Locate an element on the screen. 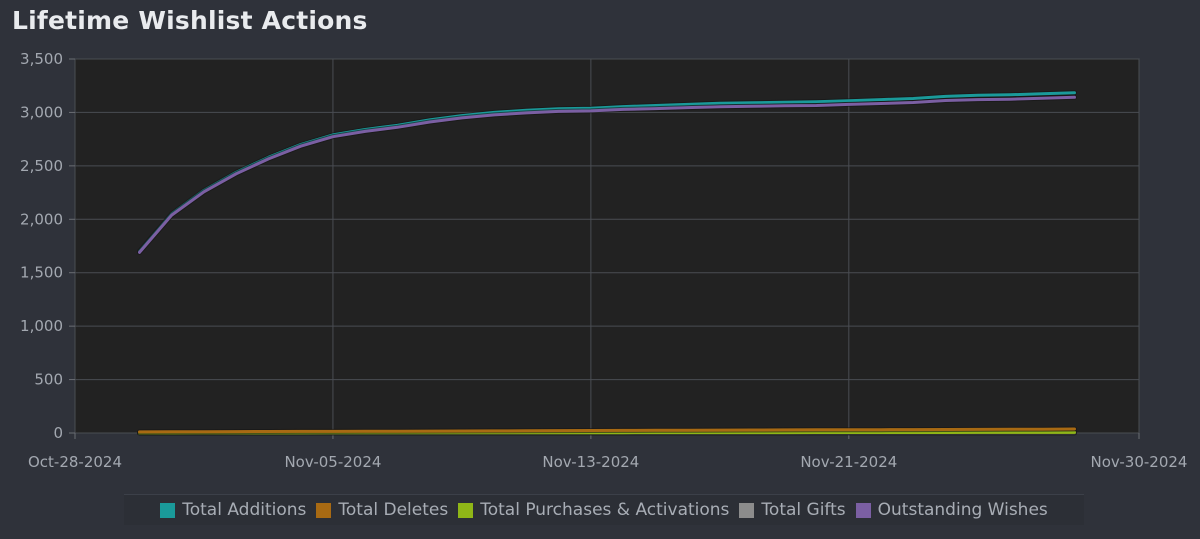 The height and width of the screenshot is (539, 1200). y-tick-label: 2,000 is located at coordinates (41, 219).